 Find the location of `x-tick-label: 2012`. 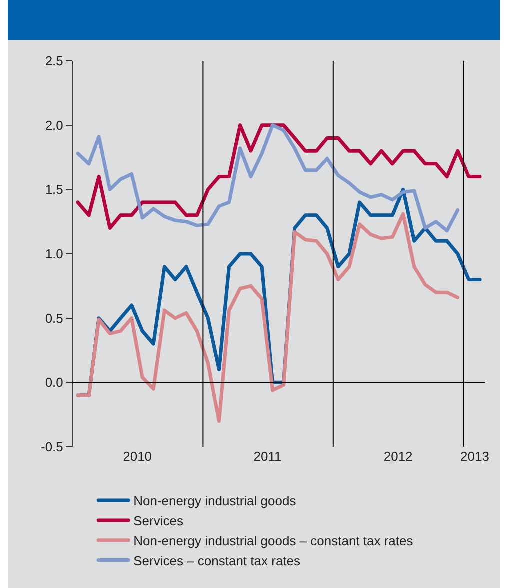

x-tick-label: 2012 is located at coordinates (398, 456).